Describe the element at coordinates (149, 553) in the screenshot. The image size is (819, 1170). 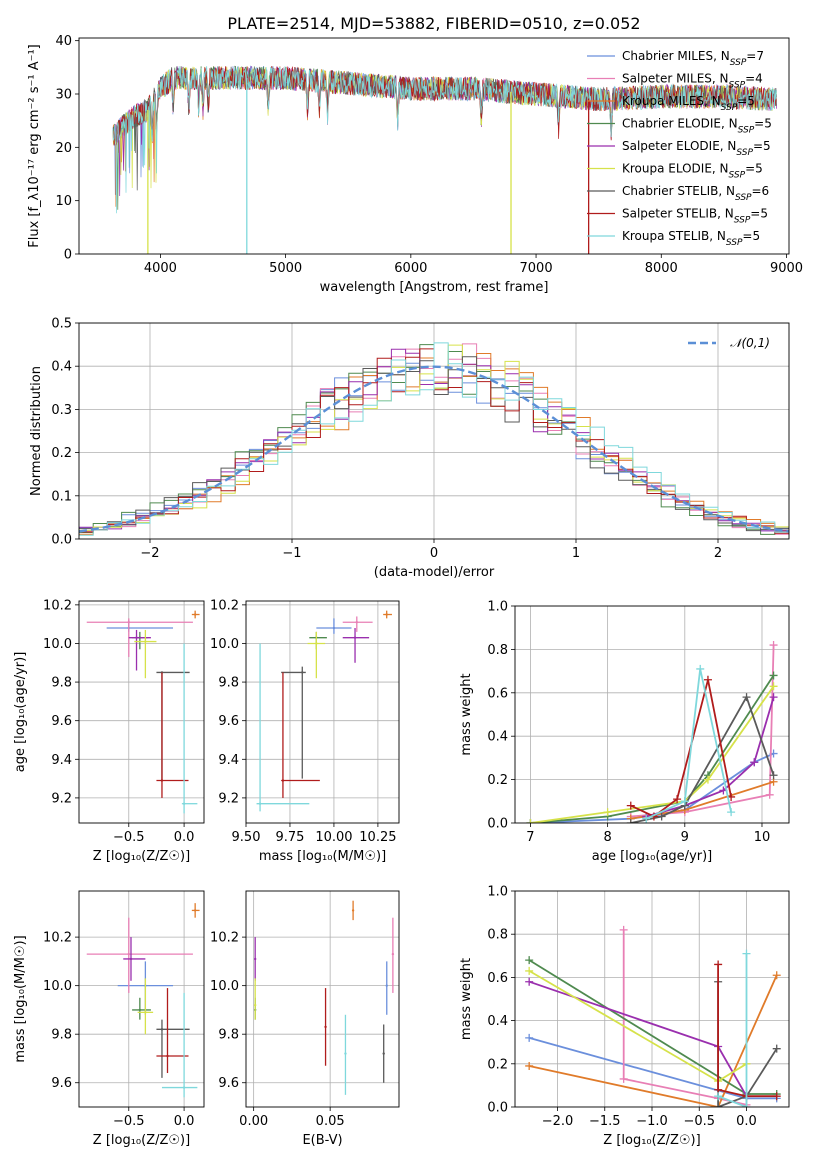
I see `x-tick-label: −2` at that location.